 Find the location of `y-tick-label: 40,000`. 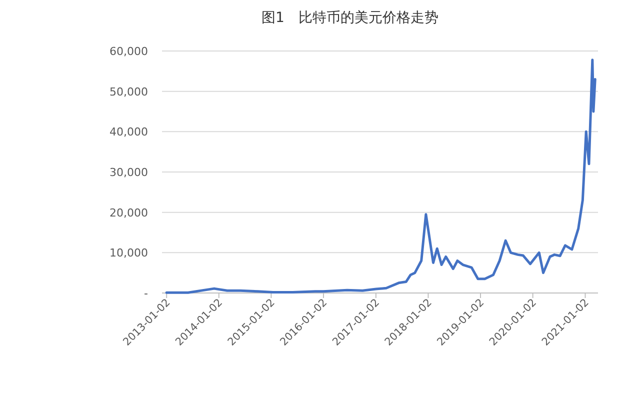

y-tick-label: 40,000 is located at coordinates (129, 132).